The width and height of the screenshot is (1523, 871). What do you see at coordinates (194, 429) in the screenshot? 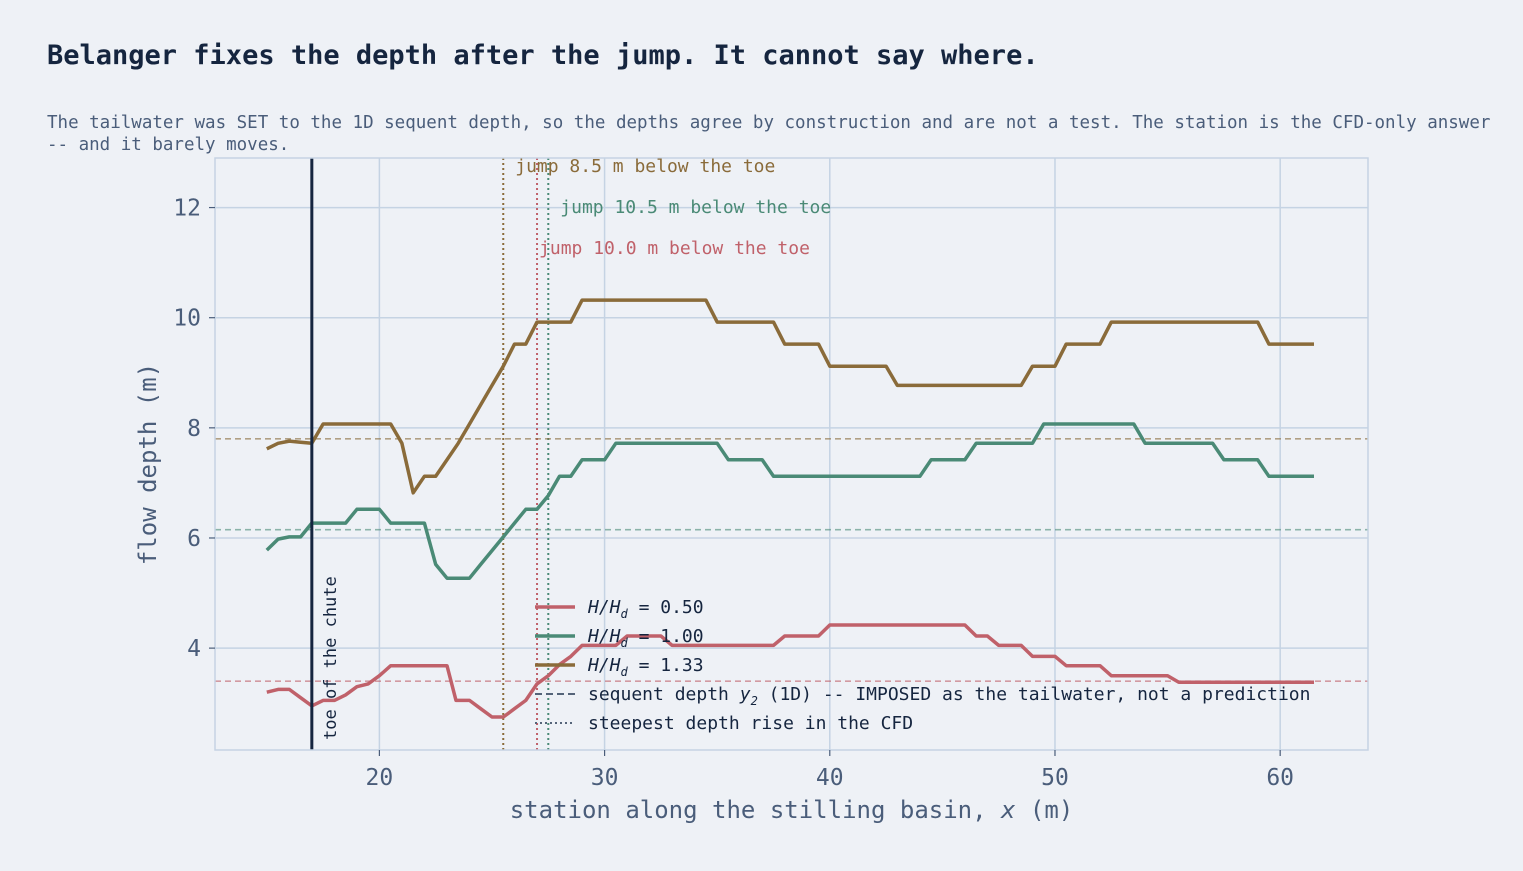
I see `y-tick-label: 8` at bounding box center [194, 429].